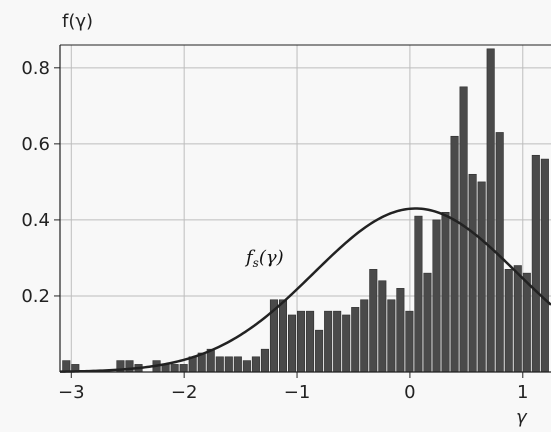  What do you see at coordinates (35, 220) in the screenshot?
I see `y-tick-label: 0.4` at bounding box center [35, 220].